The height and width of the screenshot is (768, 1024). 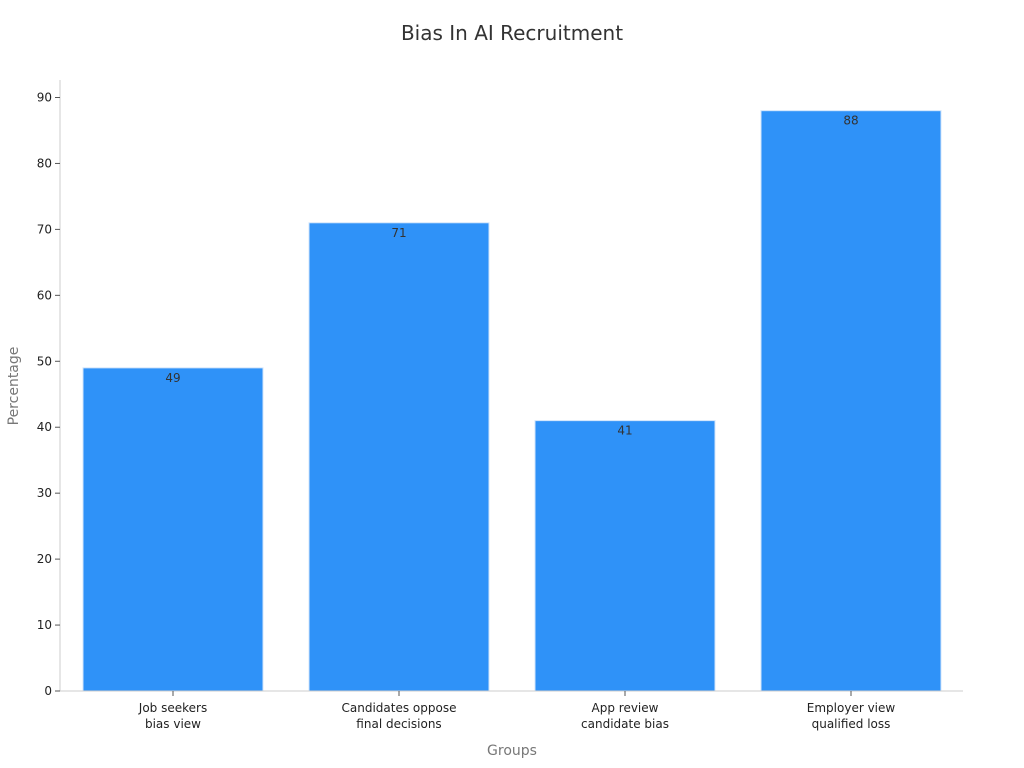 I want to click on y-axis-label: Percentage, so click(x=14, y=386).